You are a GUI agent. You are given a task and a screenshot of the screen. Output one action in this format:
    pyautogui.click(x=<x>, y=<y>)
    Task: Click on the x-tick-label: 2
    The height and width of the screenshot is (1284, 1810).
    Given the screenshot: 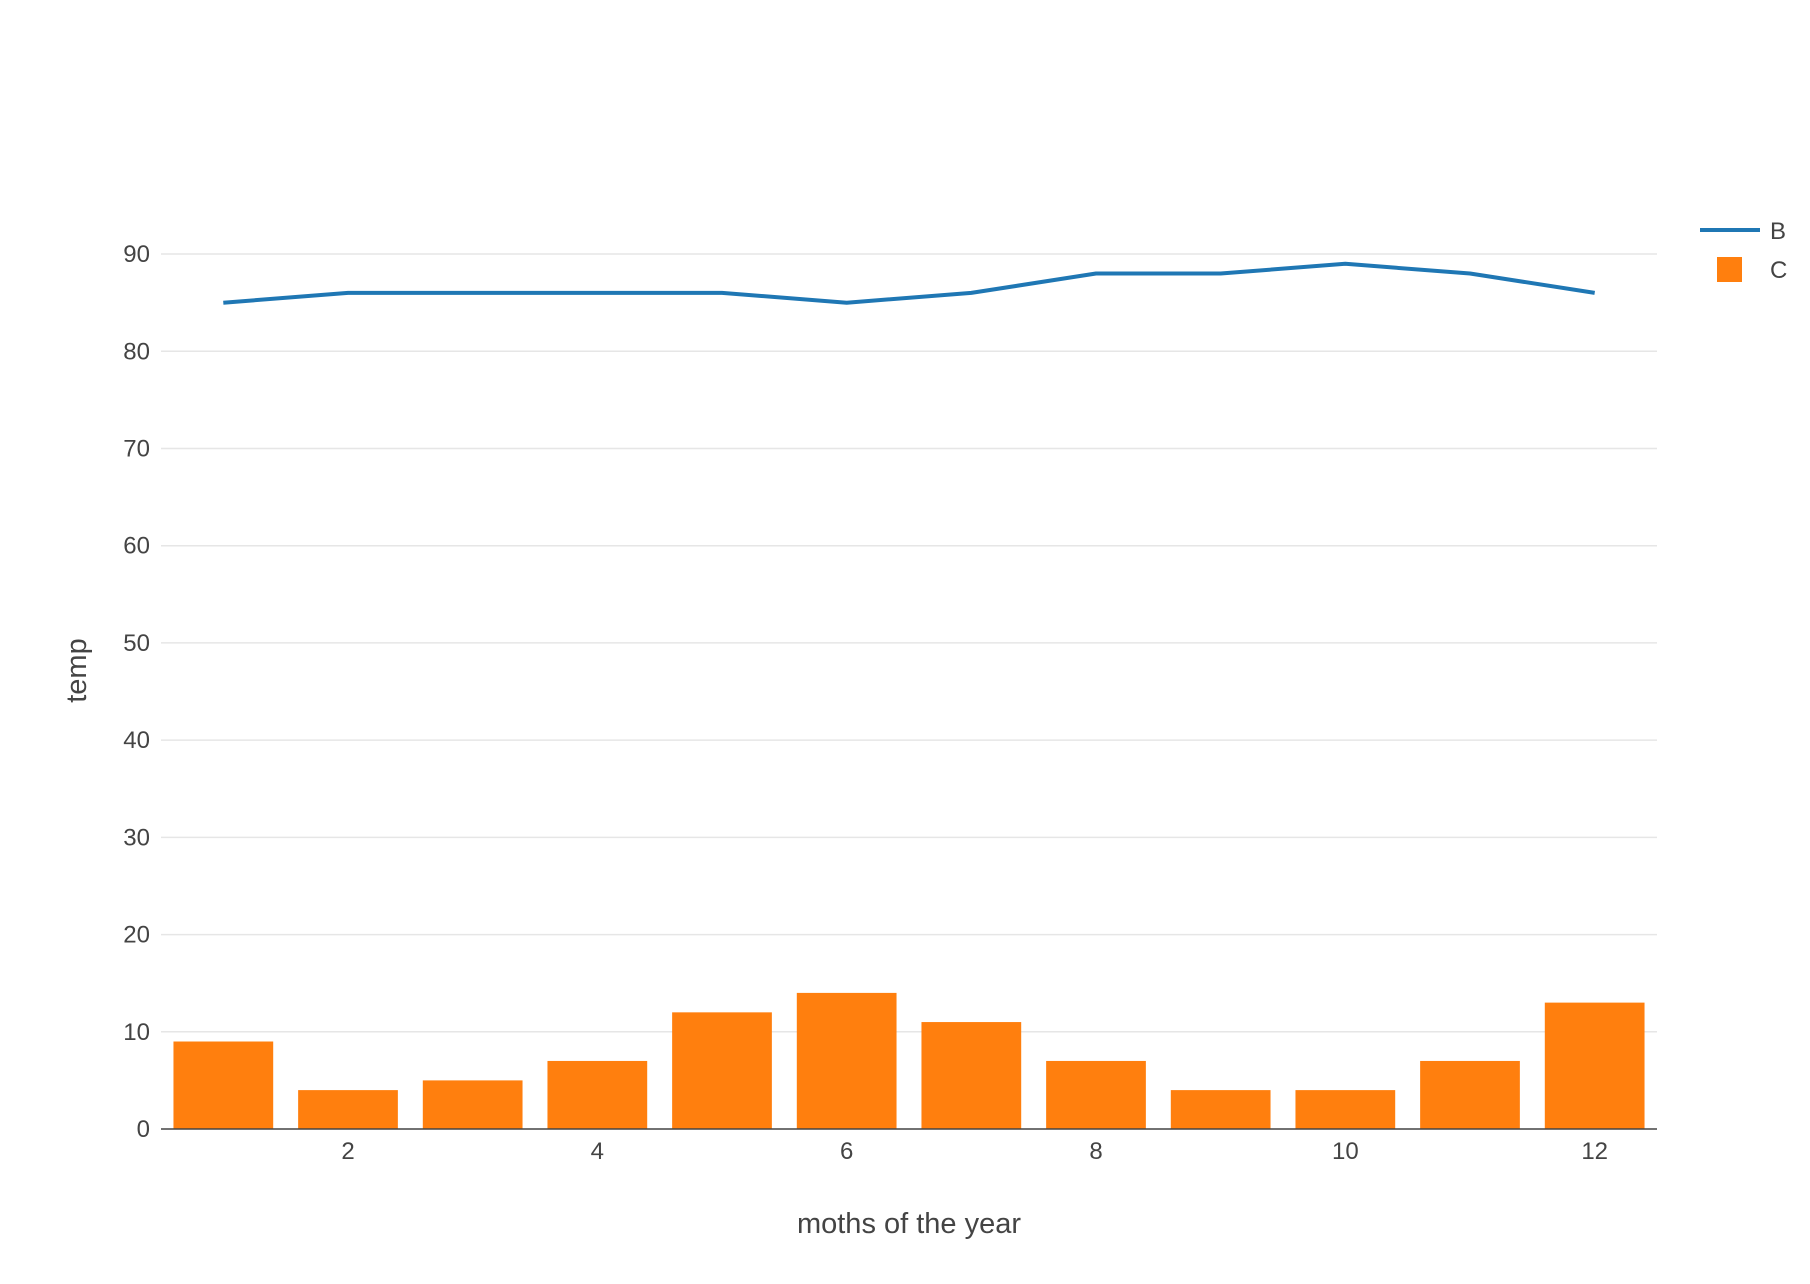 What is the action you would take?
    pyautogui.click(x=347, y=1151)
    